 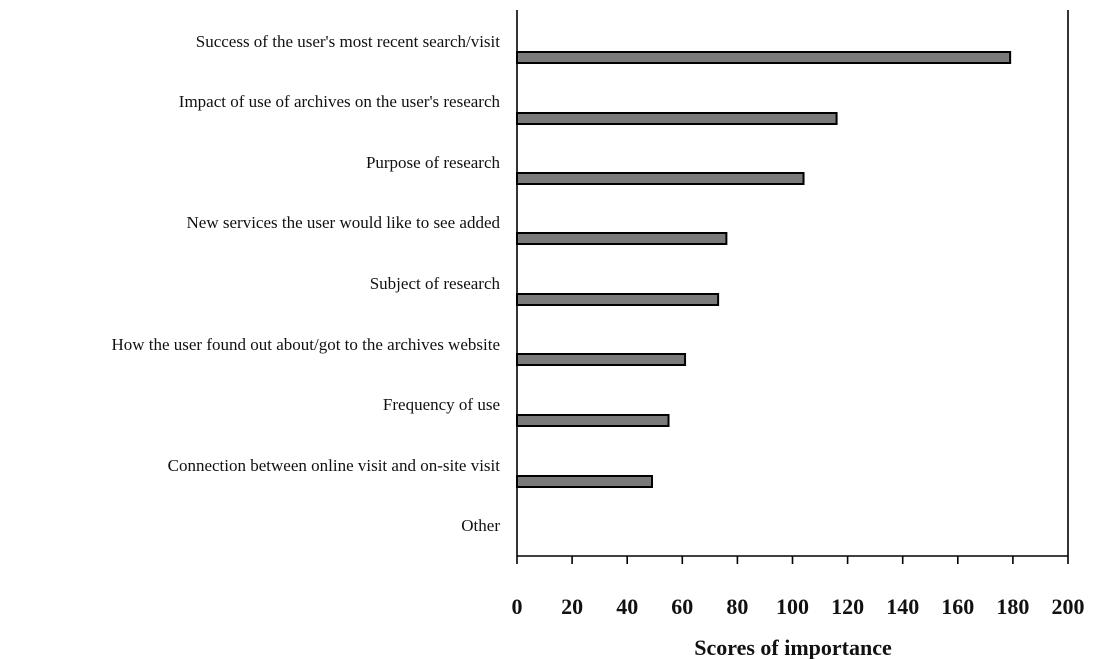 I want to click on x-tick-label: 20, so click(x=572, y=606).